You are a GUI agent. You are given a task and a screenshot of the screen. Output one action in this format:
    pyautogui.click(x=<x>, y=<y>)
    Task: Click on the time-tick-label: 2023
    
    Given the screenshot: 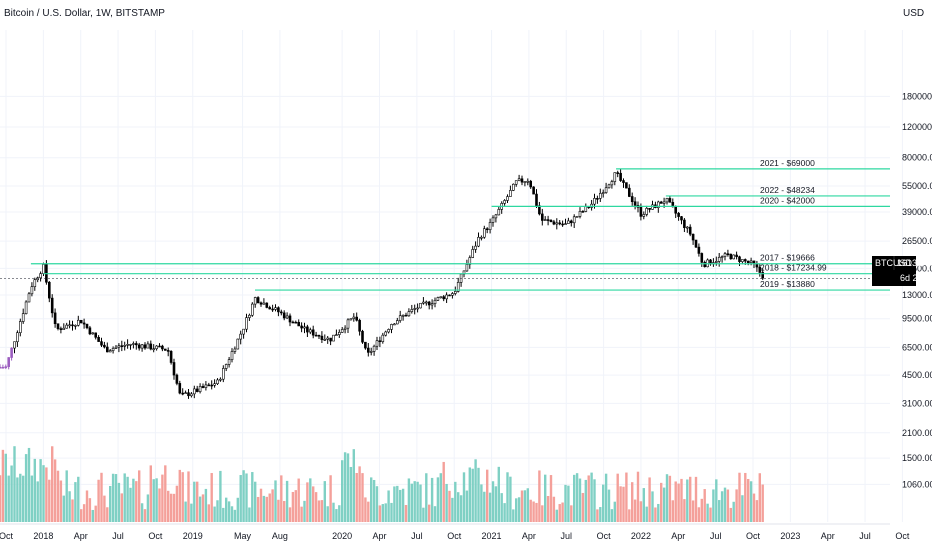 What is the action you would take?
    pyautogui.click(x=790, y=536)
    